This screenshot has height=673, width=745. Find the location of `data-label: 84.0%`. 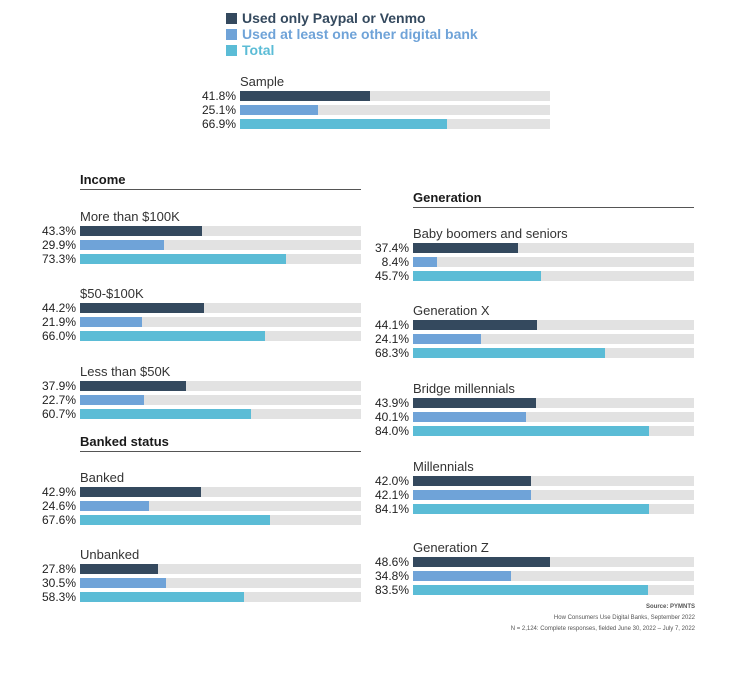

data-label: 84.0% is located at coordinates (391, 431).